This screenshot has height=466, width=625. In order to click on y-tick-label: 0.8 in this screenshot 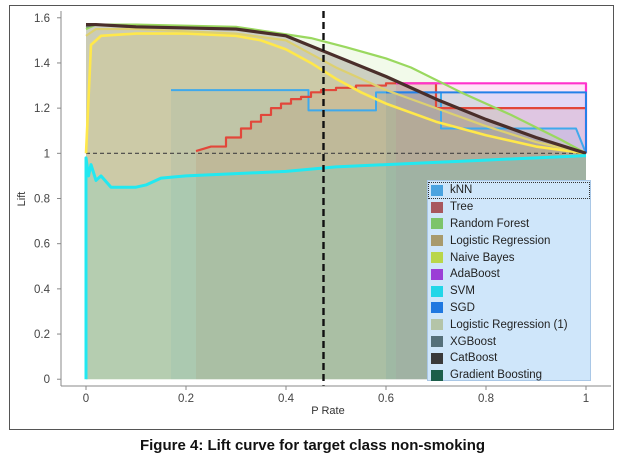, I will do `click(42, 200)`.